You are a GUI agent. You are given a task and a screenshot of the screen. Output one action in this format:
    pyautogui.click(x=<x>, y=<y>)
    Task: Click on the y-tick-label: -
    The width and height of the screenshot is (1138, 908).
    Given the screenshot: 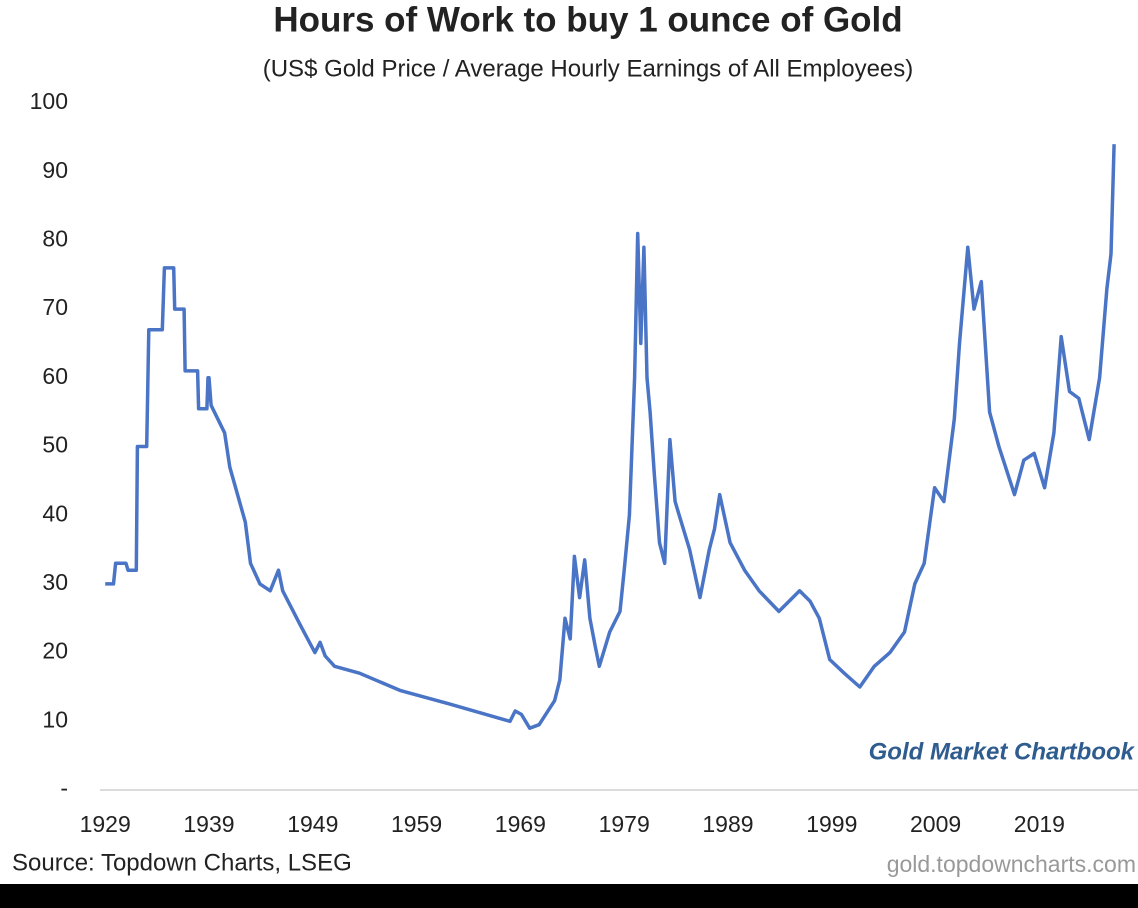 What is the action you would take?
    pyautogui.click(x=64, y=788)
    